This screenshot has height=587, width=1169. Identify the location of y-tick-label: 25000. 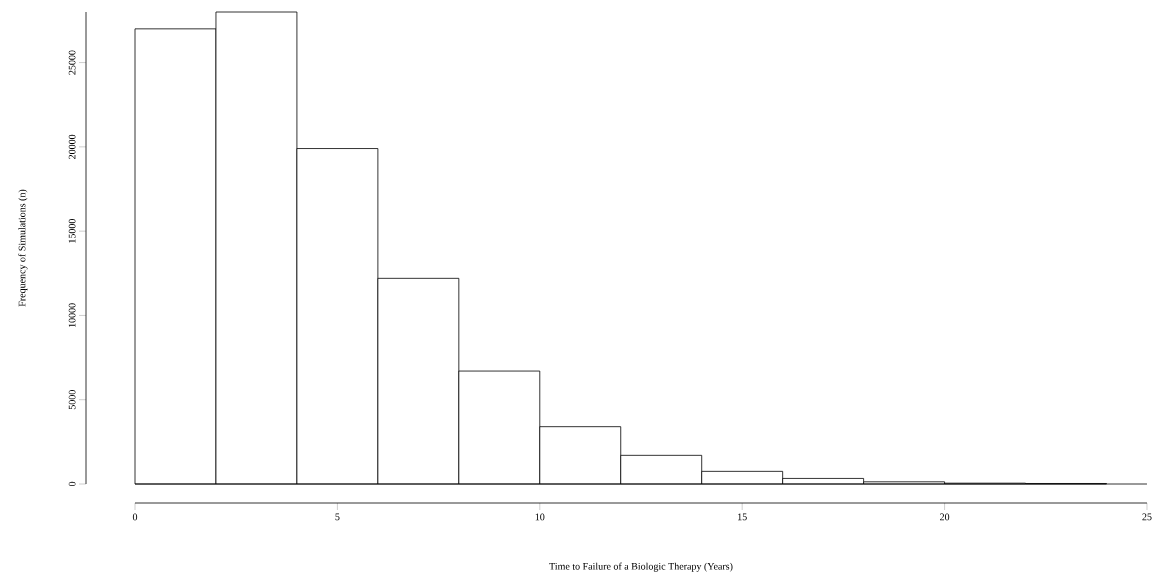
(72, 62).